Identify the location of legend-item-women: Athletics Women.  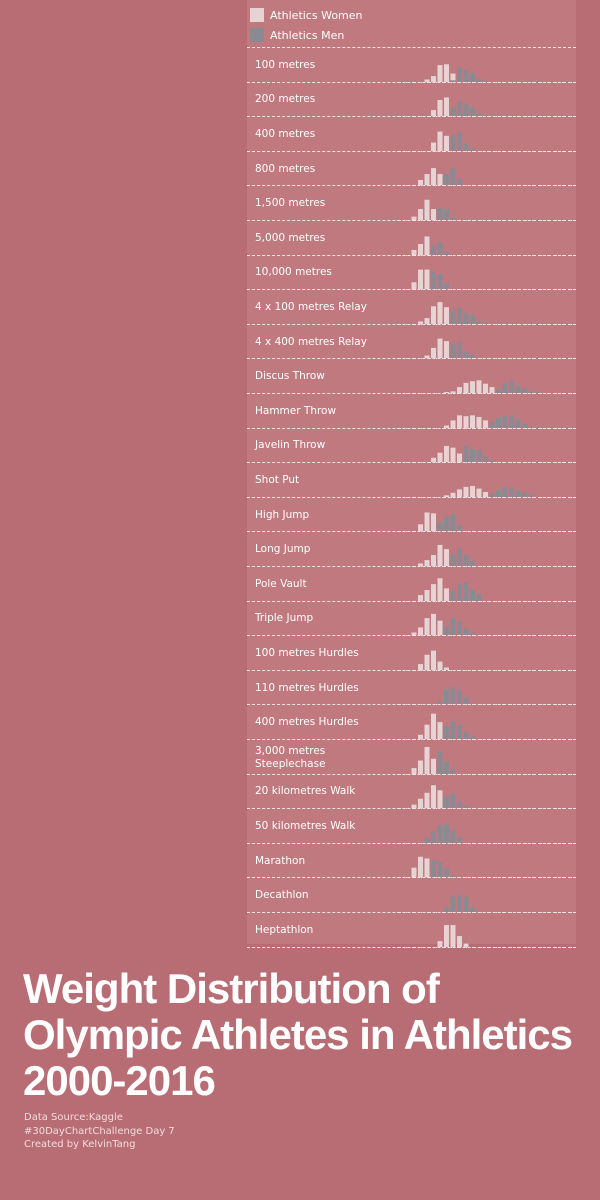
(306, 15).